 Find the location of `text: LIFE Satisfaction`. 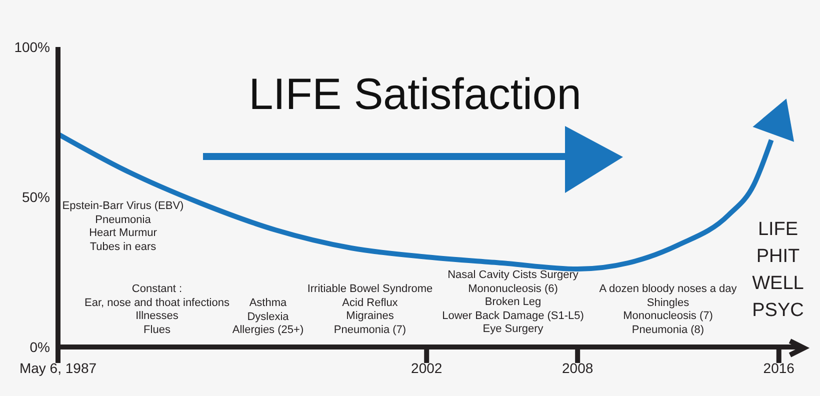

text: LIFE Satisfaction is located at coordinates (415, 95).